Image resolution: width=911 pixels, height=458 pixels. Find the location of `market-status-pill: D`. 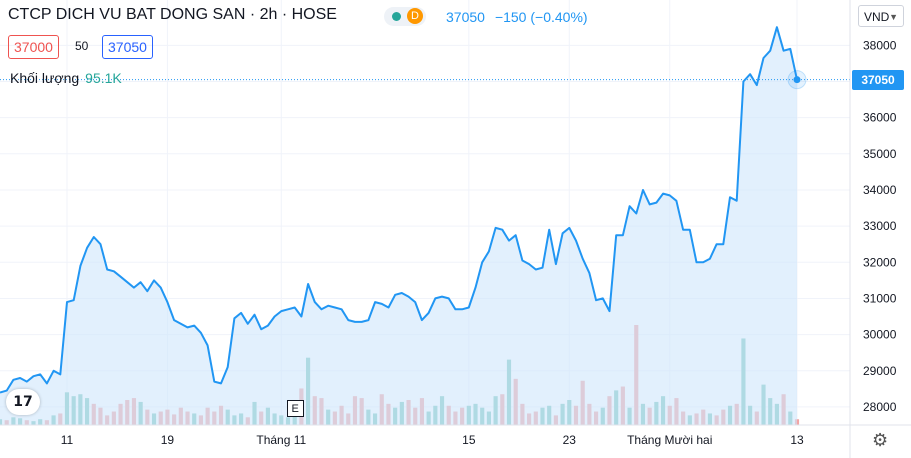

market-status-pill: D is located at coordinates (405, 16).